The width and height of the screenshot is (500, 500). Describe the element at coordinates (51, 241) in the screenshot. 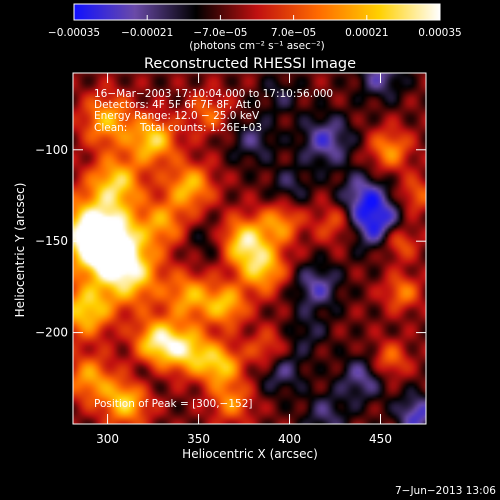

I see `y-tick-label: −150` at that location.